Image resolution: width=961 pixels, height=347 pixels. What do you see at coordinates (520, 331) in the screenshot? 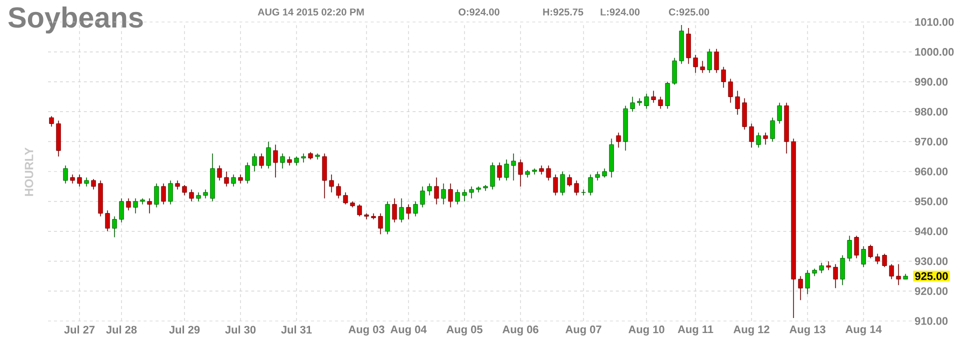
I see `x-tick-label: Aug 06` at bounding box center [520, 331].